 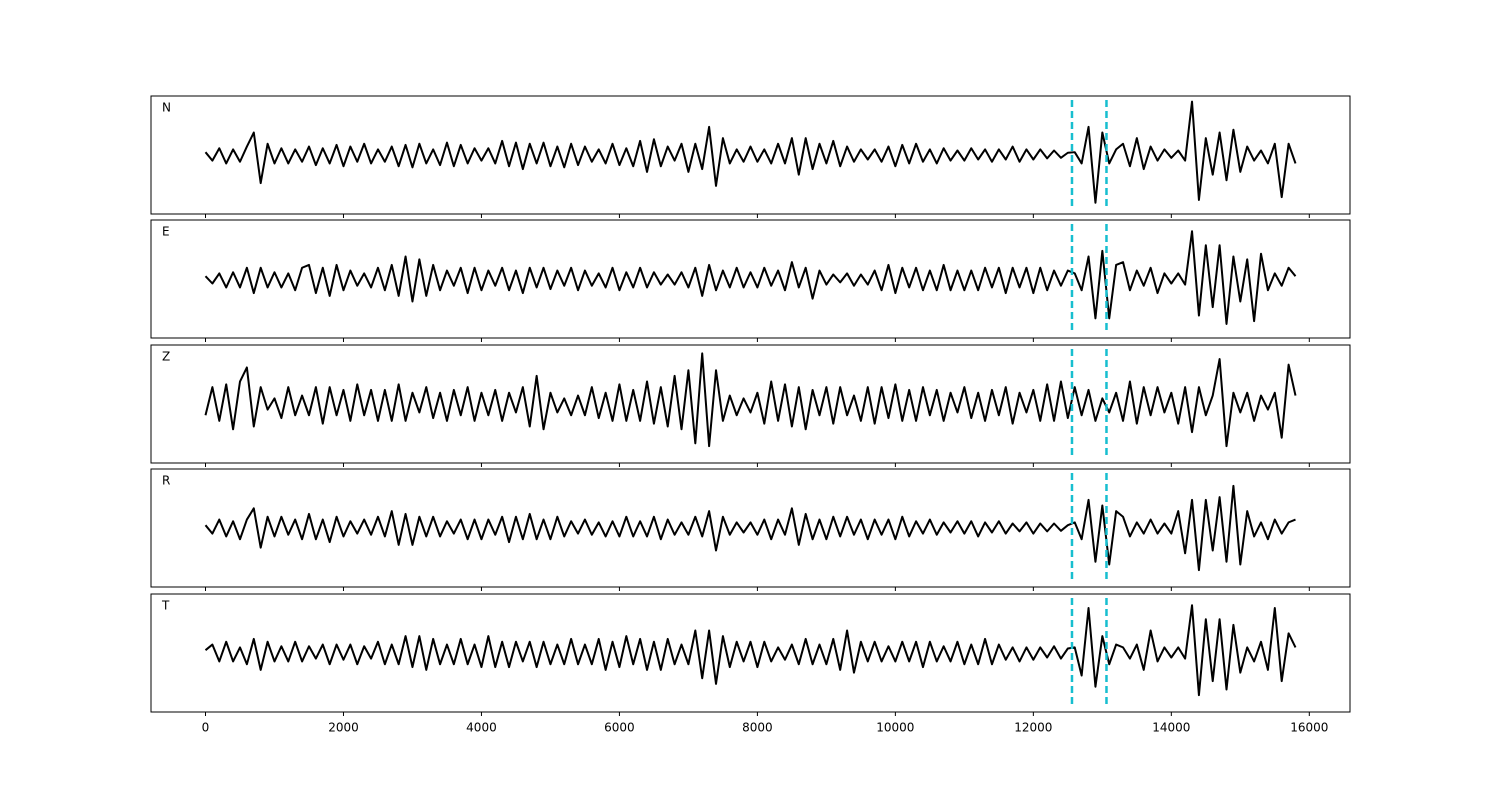 What do you see at coordinates (206, 728) in the screenshot?
I see `x-tick-label: 0` at bounding box center [206, 728].